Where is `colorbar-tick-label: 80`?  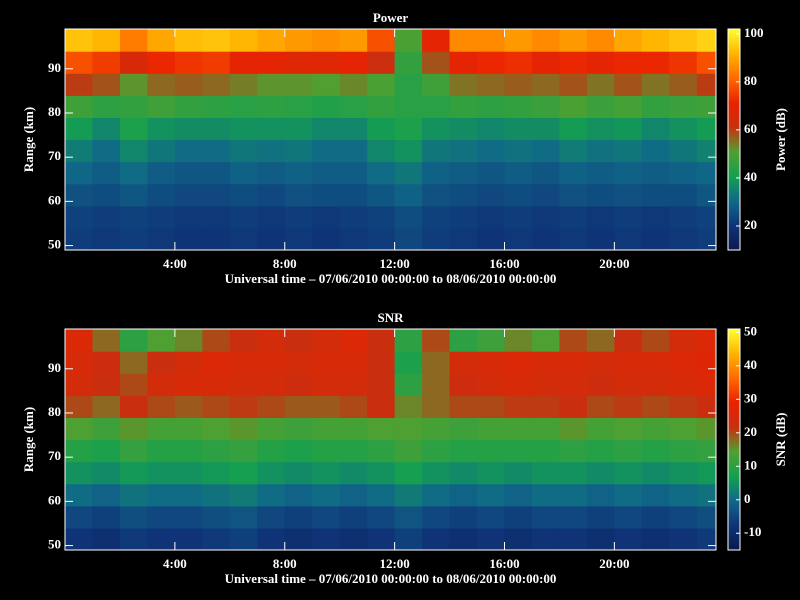 colorbar-tick-label: 80 is located at coordinates (750, 80).